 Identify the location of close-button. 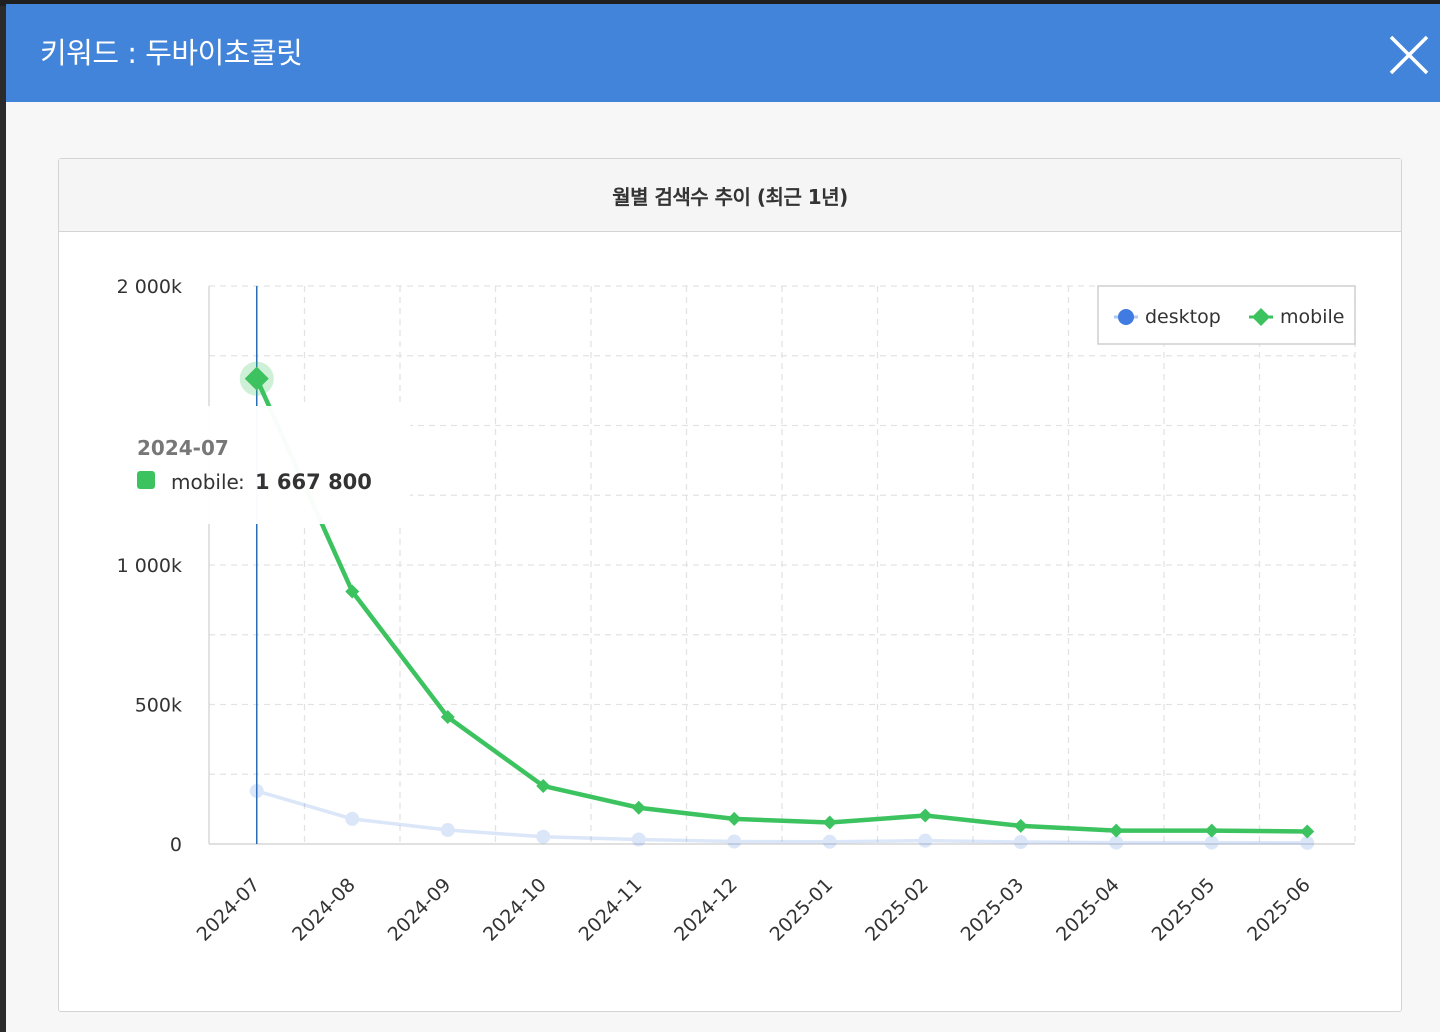
(1409, 55).